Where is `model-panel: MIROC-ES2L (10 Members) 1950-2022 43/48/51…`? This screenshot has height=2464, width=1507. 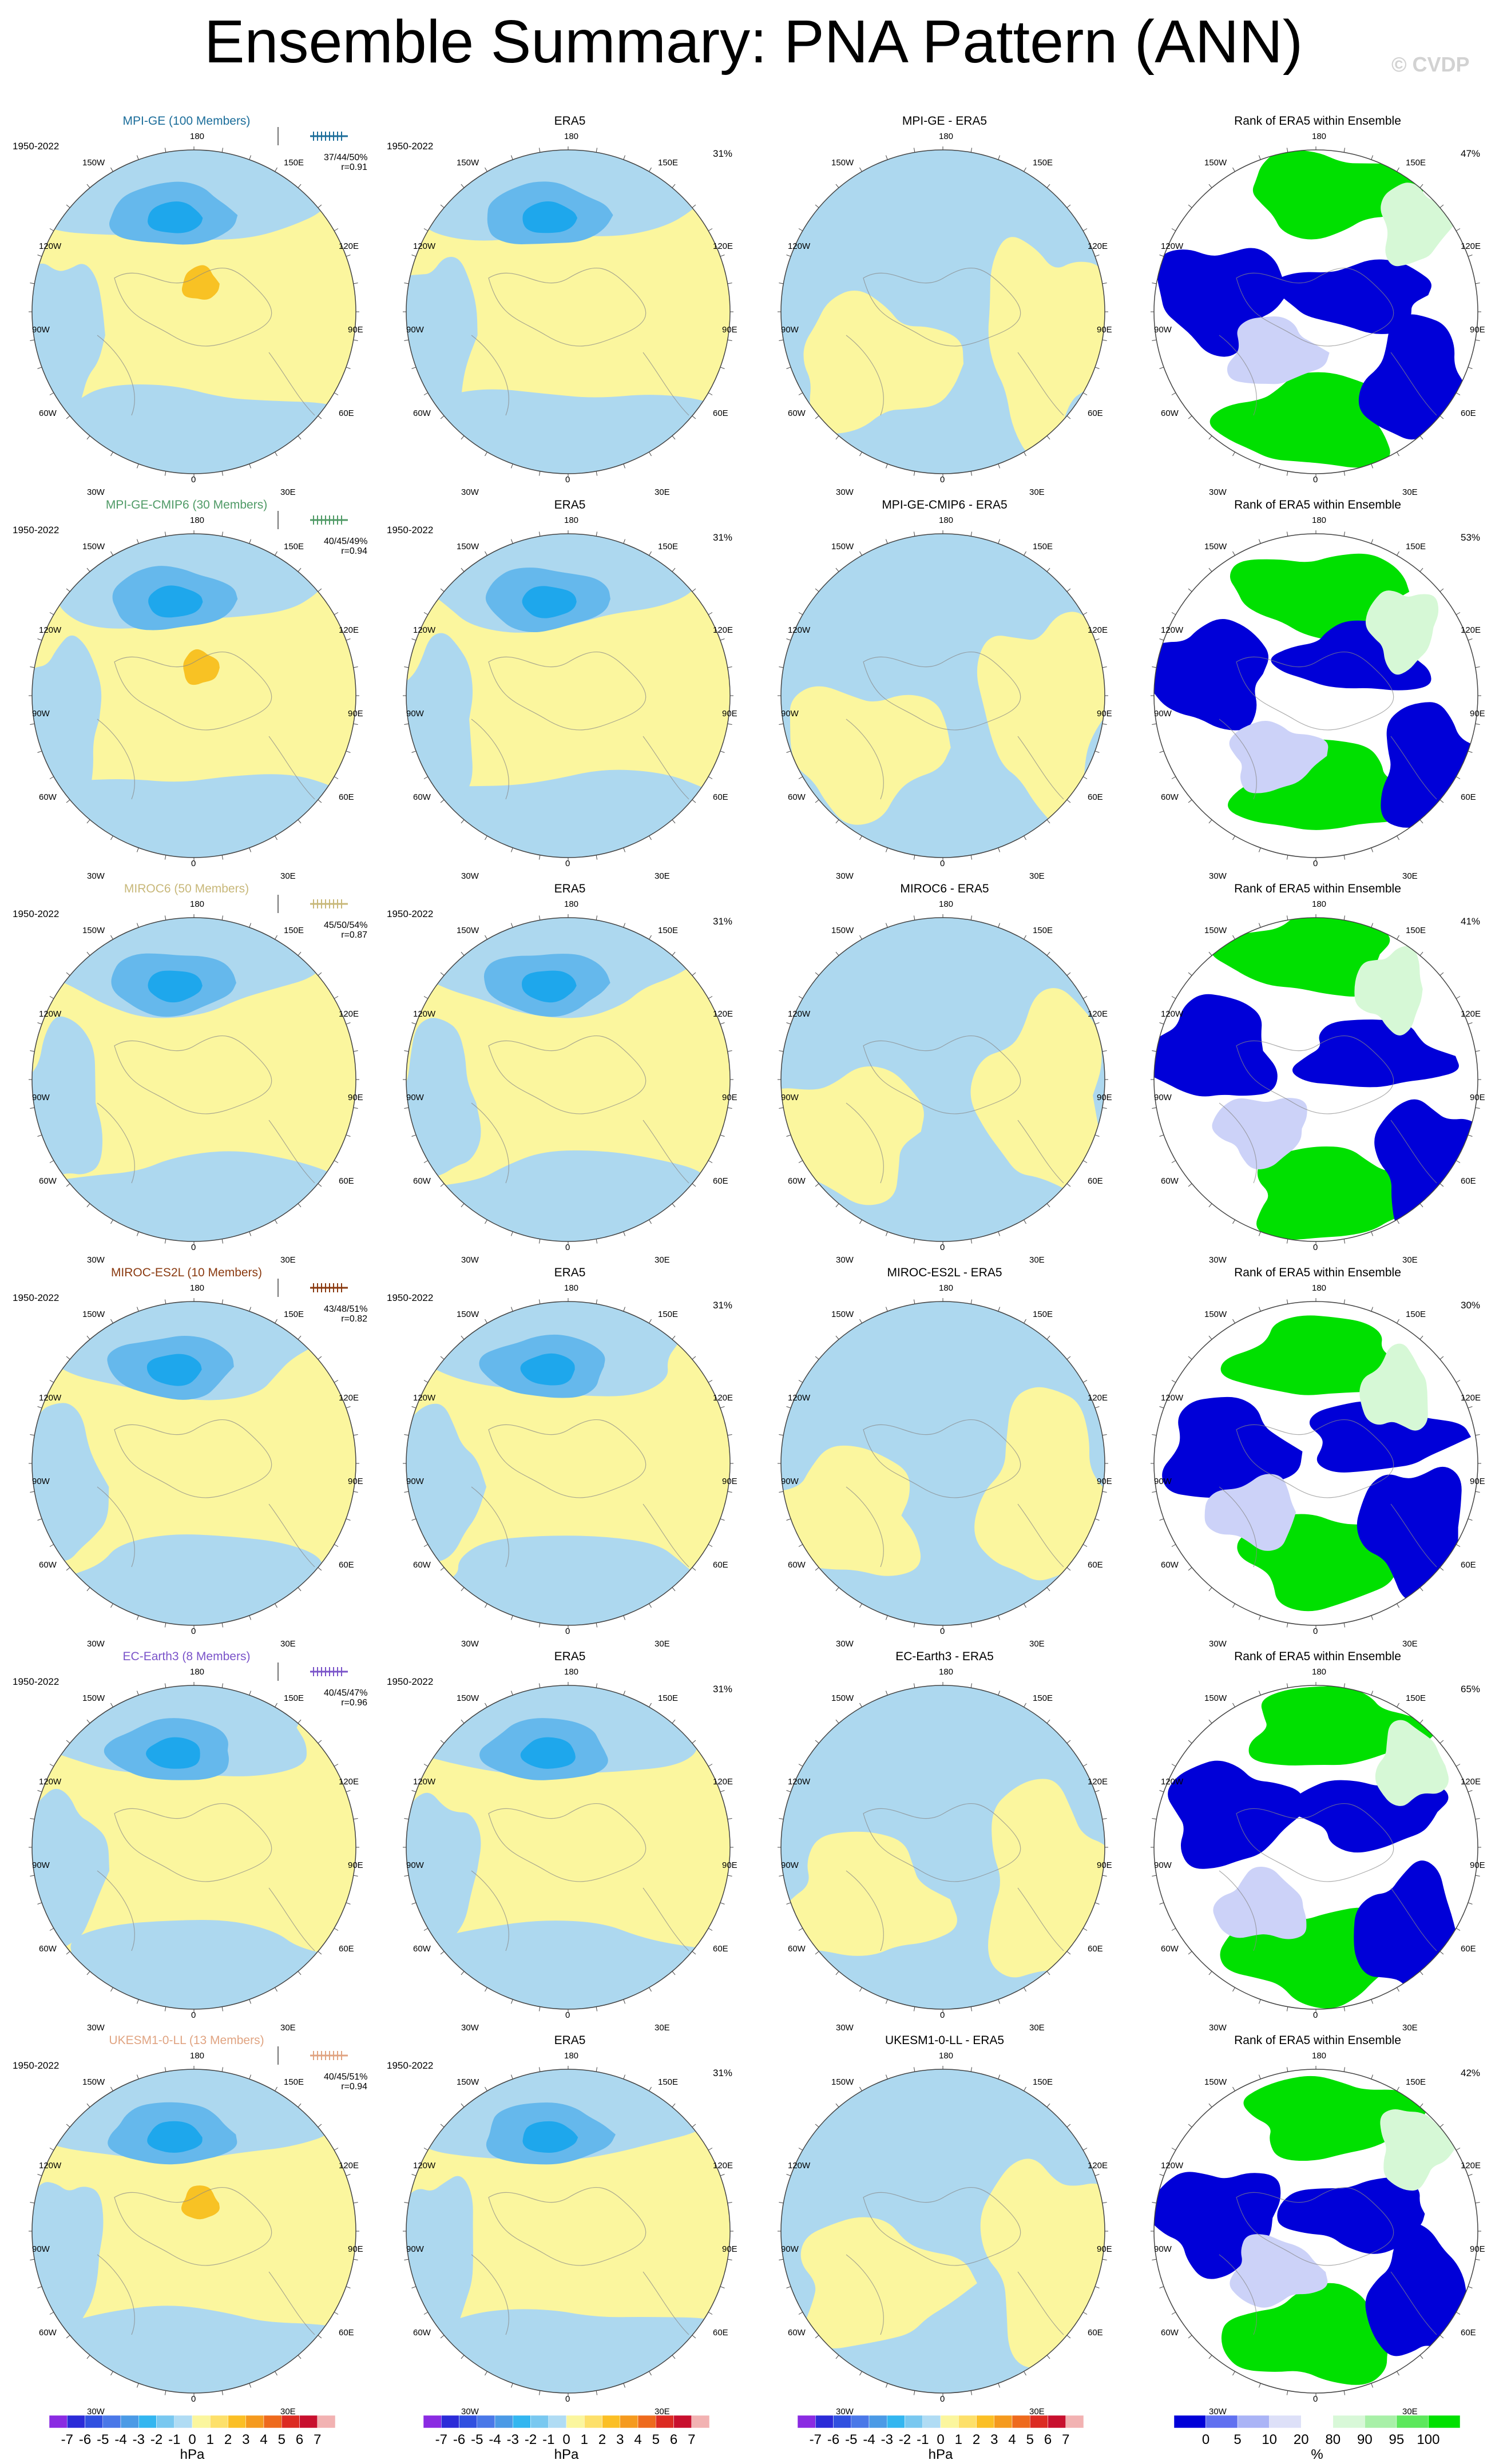
model-panel: MIROC-ES2L (10 Members) 1950-2022 43/48/51… is located at coordinates (195, 1457).